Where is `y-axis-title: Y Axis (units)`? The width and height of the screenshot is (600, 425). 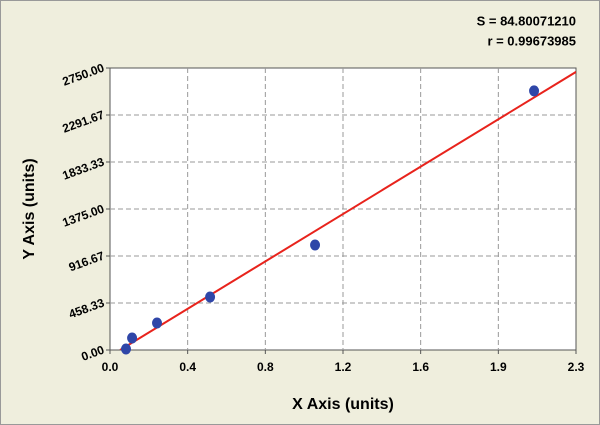 y-axis-title: Y Axis (units) is located at coordinates (29, 208).